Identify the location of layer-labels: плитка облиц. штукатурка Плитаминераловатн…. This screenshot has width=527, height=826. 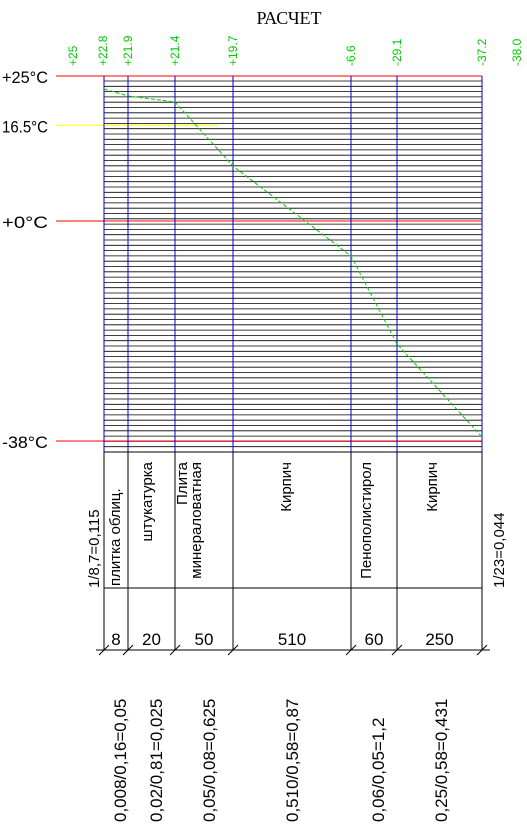
(297, 524).